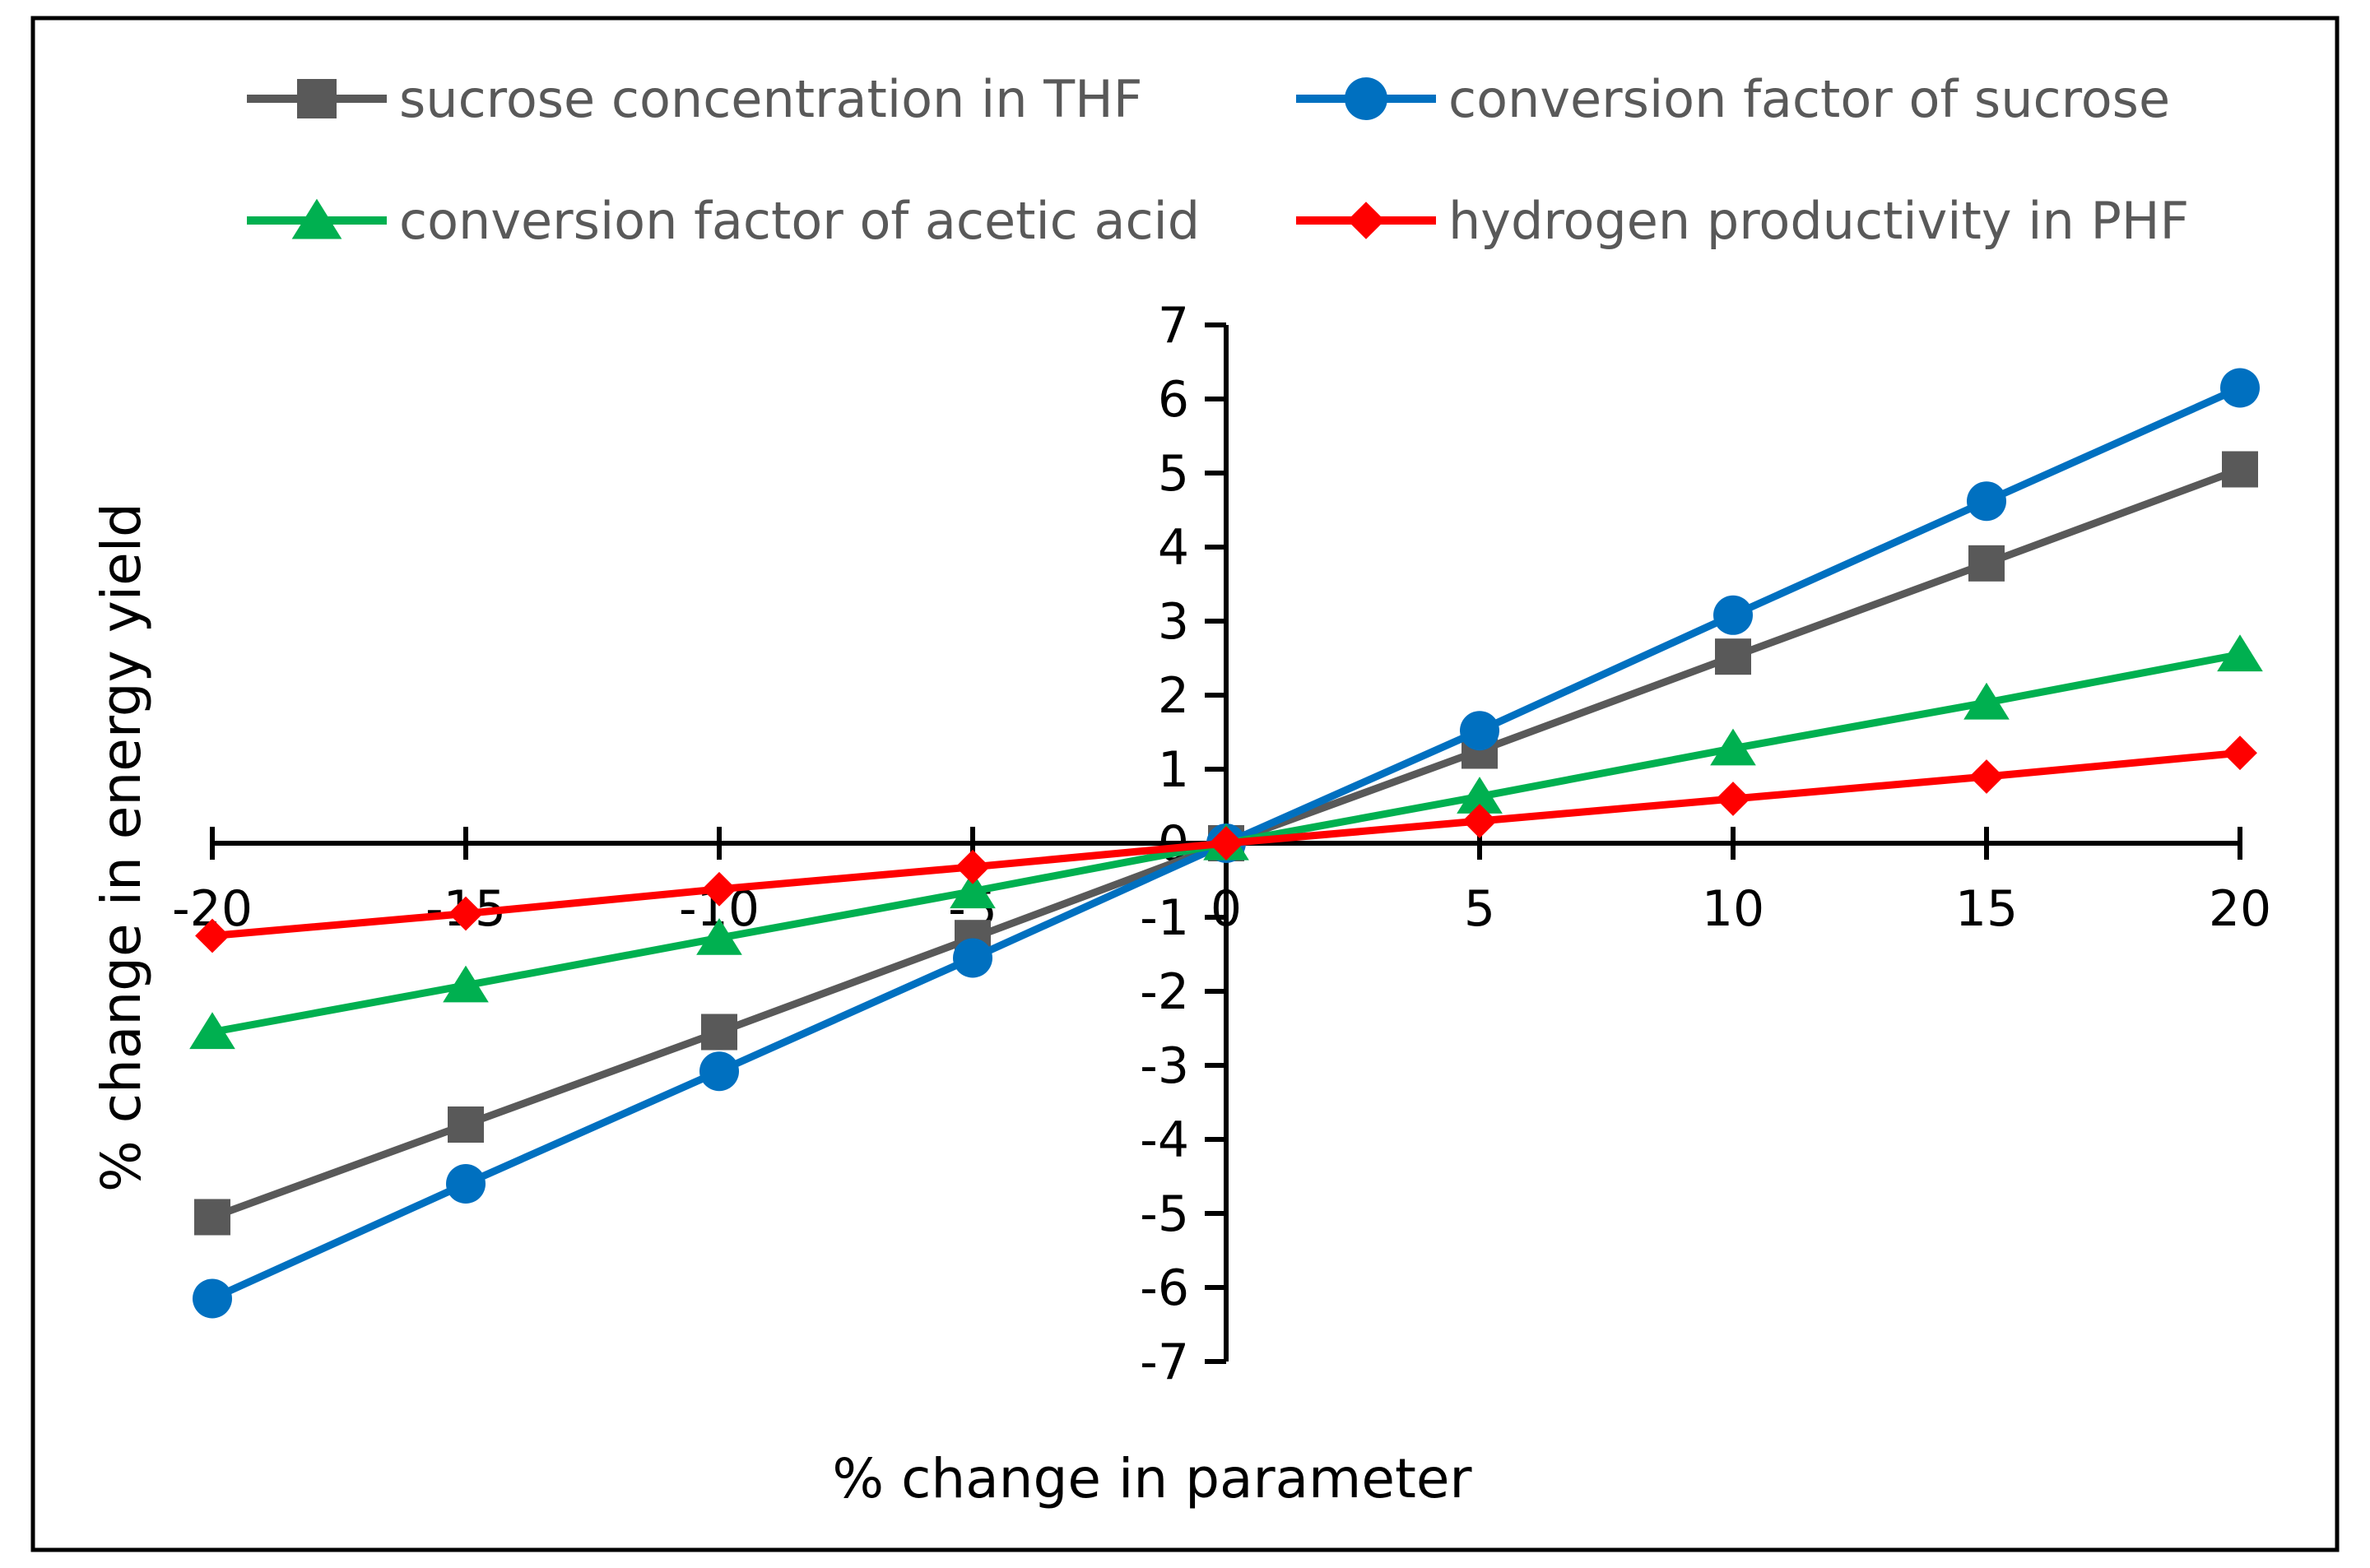  I want to click on x-tick-label: 10, so click(1733, 909).